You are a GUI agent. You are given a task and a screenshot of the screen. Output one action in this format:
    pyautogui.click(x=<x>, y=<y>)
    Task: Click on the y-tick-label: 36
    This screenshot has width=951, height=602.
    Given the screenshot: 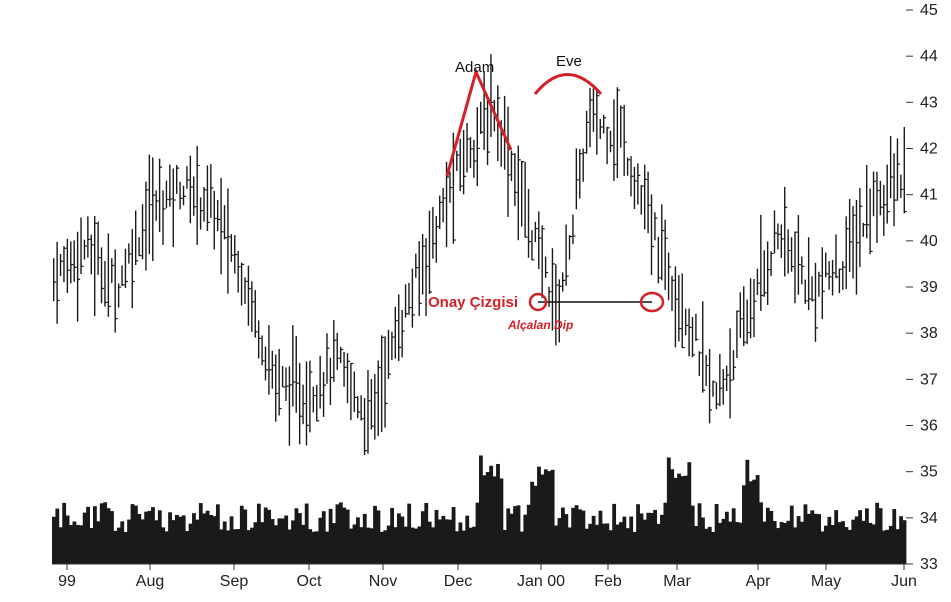 What is the action you would take?
    pyautogui.click(x=929, y=426)
    